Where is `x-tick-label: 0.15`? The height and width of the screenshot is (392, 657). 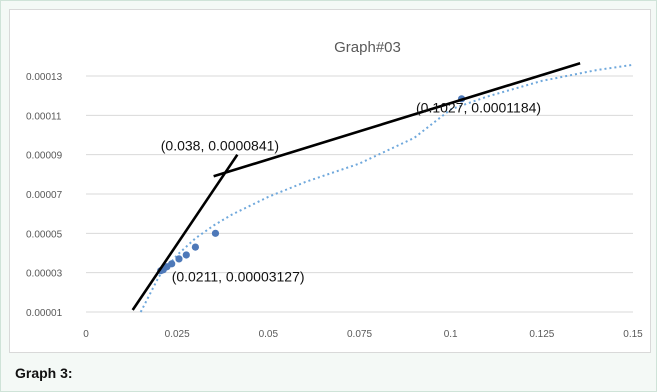
x-tick-label: 0.15 is located at coordinates (633, 334).